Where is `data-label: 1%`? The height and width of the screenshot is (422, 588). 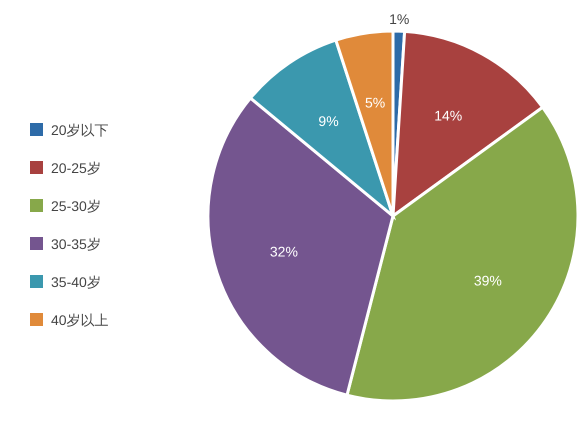
data-label: 1% is located at coordinates (399, 19).